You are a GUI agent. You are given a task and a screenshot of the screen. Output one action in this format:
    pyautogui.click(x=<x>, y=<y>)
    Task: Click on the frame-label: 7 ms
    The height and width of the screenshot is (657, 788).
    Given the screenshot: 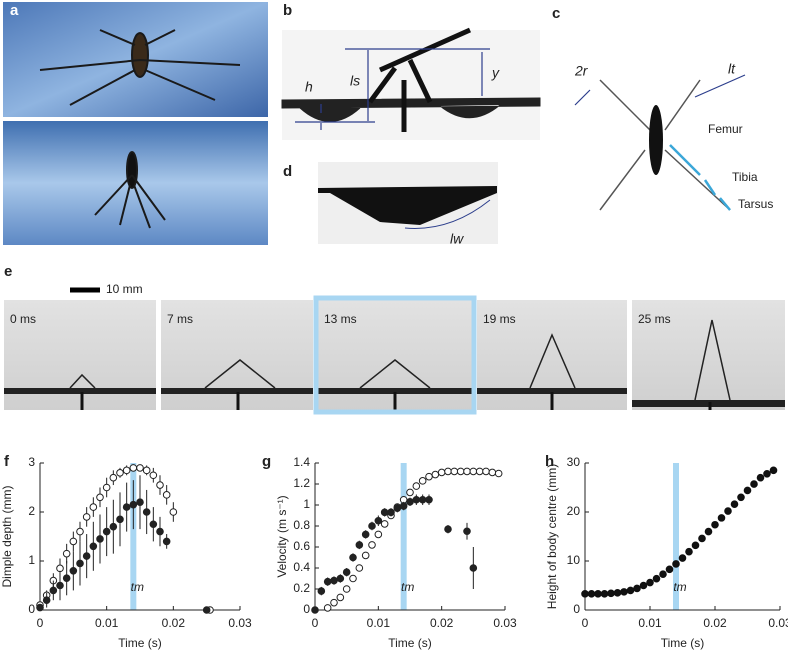 What is the action you would take?
    pyautogui.click(x=180, y=319)
    